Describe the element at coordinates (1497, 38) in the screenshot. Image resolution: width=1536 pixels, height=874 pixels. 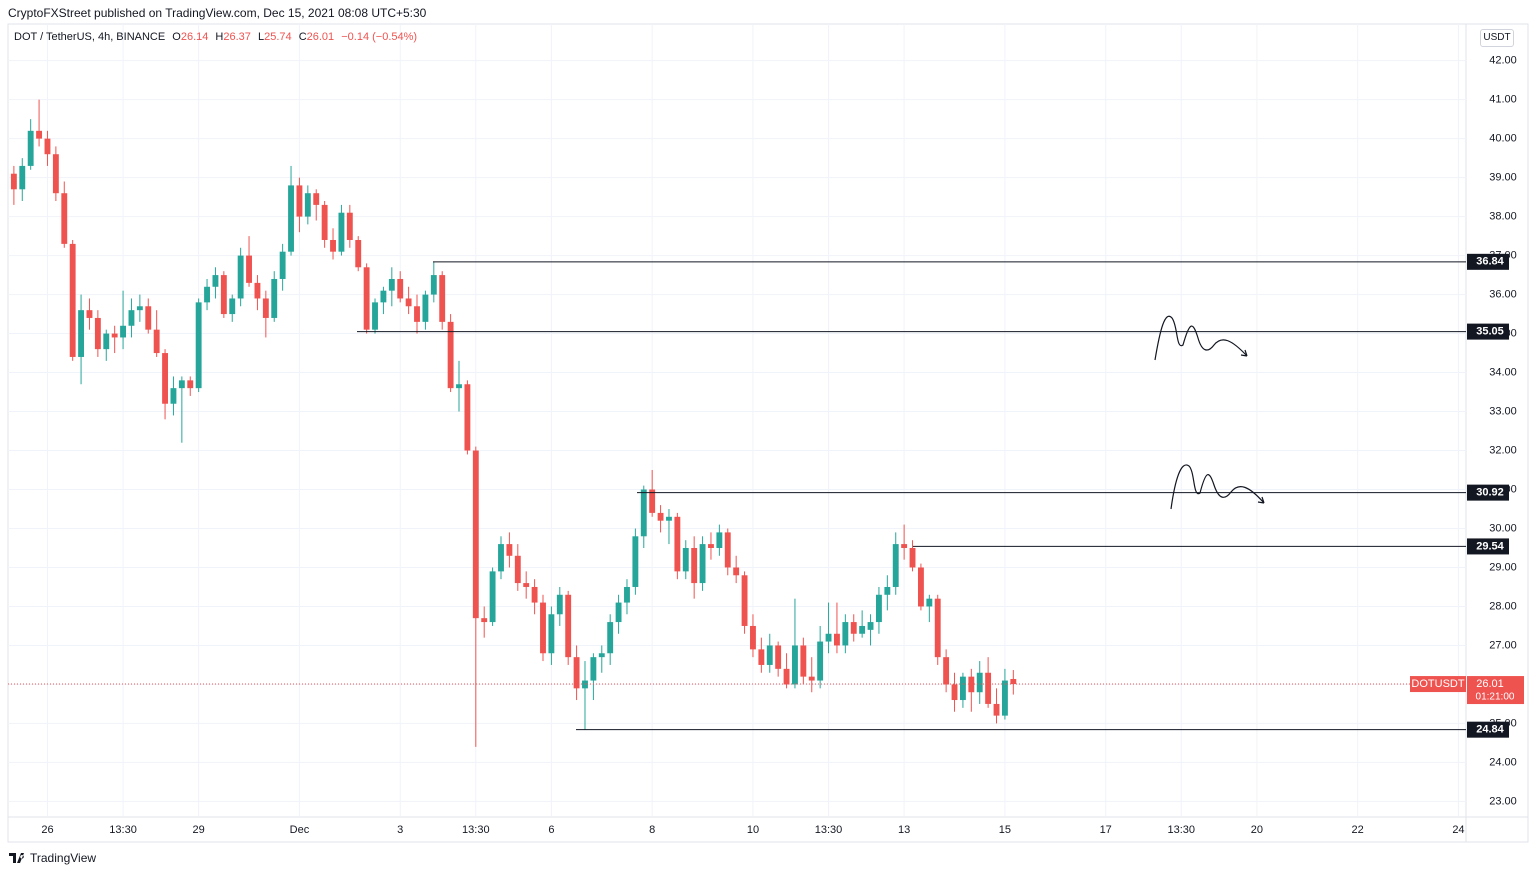
I see `currency-button: USDT` at that location.